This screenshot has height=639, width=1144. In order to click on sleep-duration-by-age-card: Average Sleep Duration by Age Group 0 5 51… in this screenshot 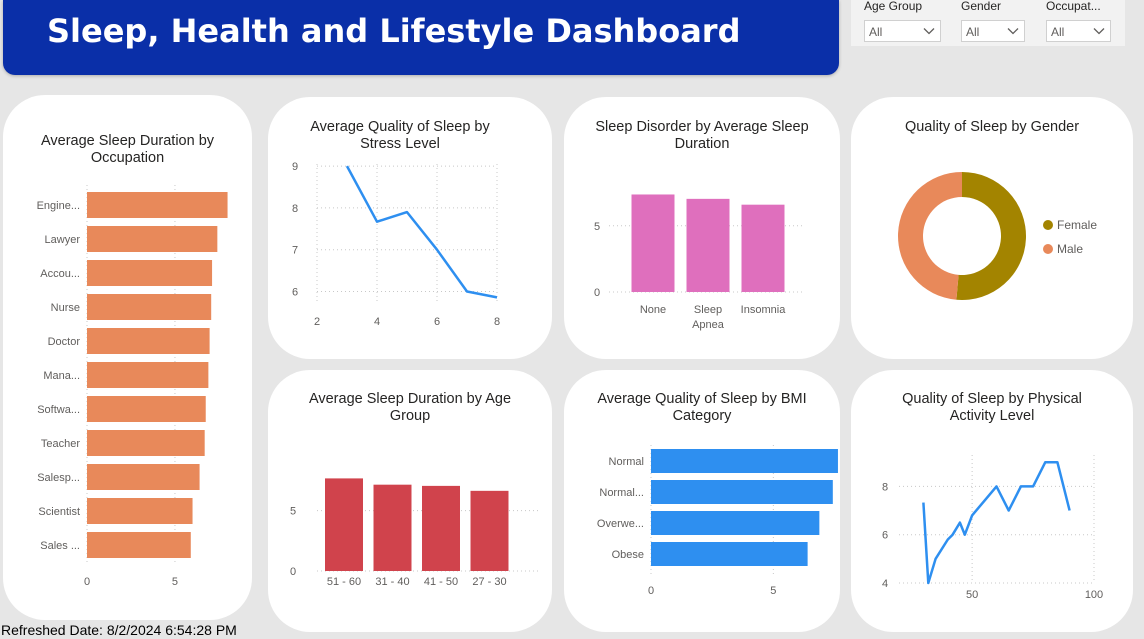, I will do `click(410, 501)`.